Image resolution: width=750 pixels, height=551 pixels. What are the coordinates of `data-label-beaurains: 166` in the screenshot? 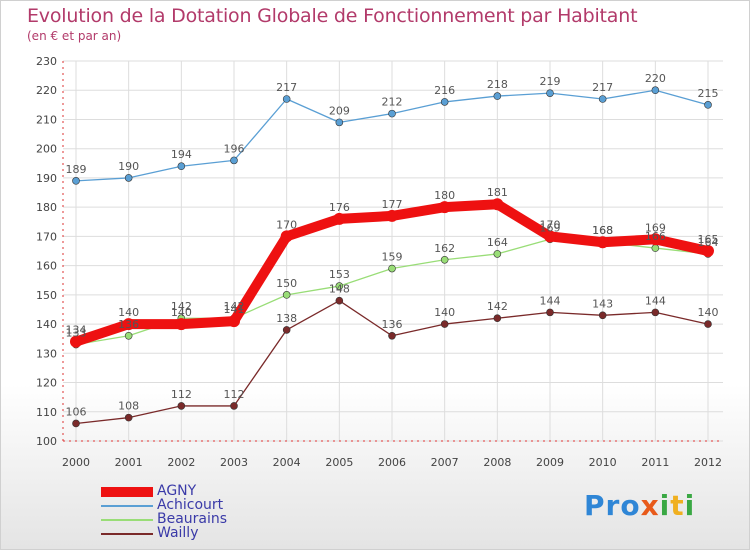 It's located at (655, 236).